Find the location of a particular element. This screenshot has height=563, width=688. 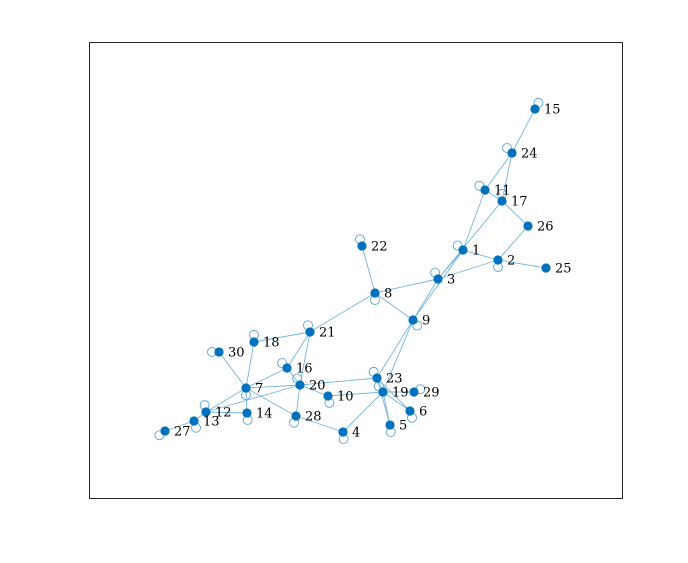

node-label-29: 29 is located at coordinates (431, 393).